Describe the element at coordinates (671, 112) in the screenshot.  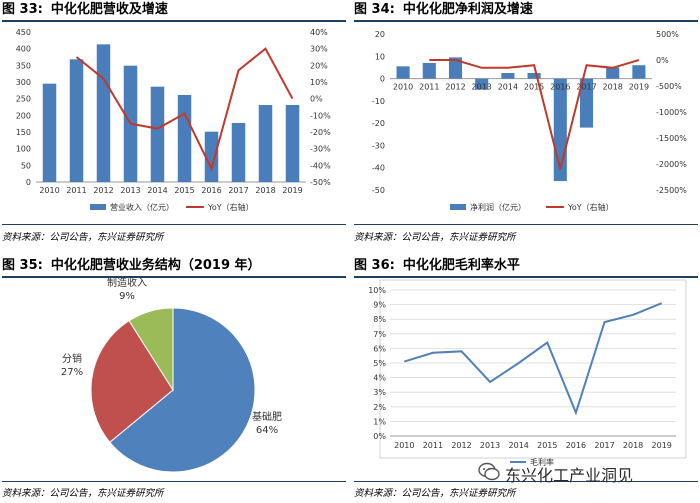
I see `figure-34-right-tick-label: -1000%` at that location.